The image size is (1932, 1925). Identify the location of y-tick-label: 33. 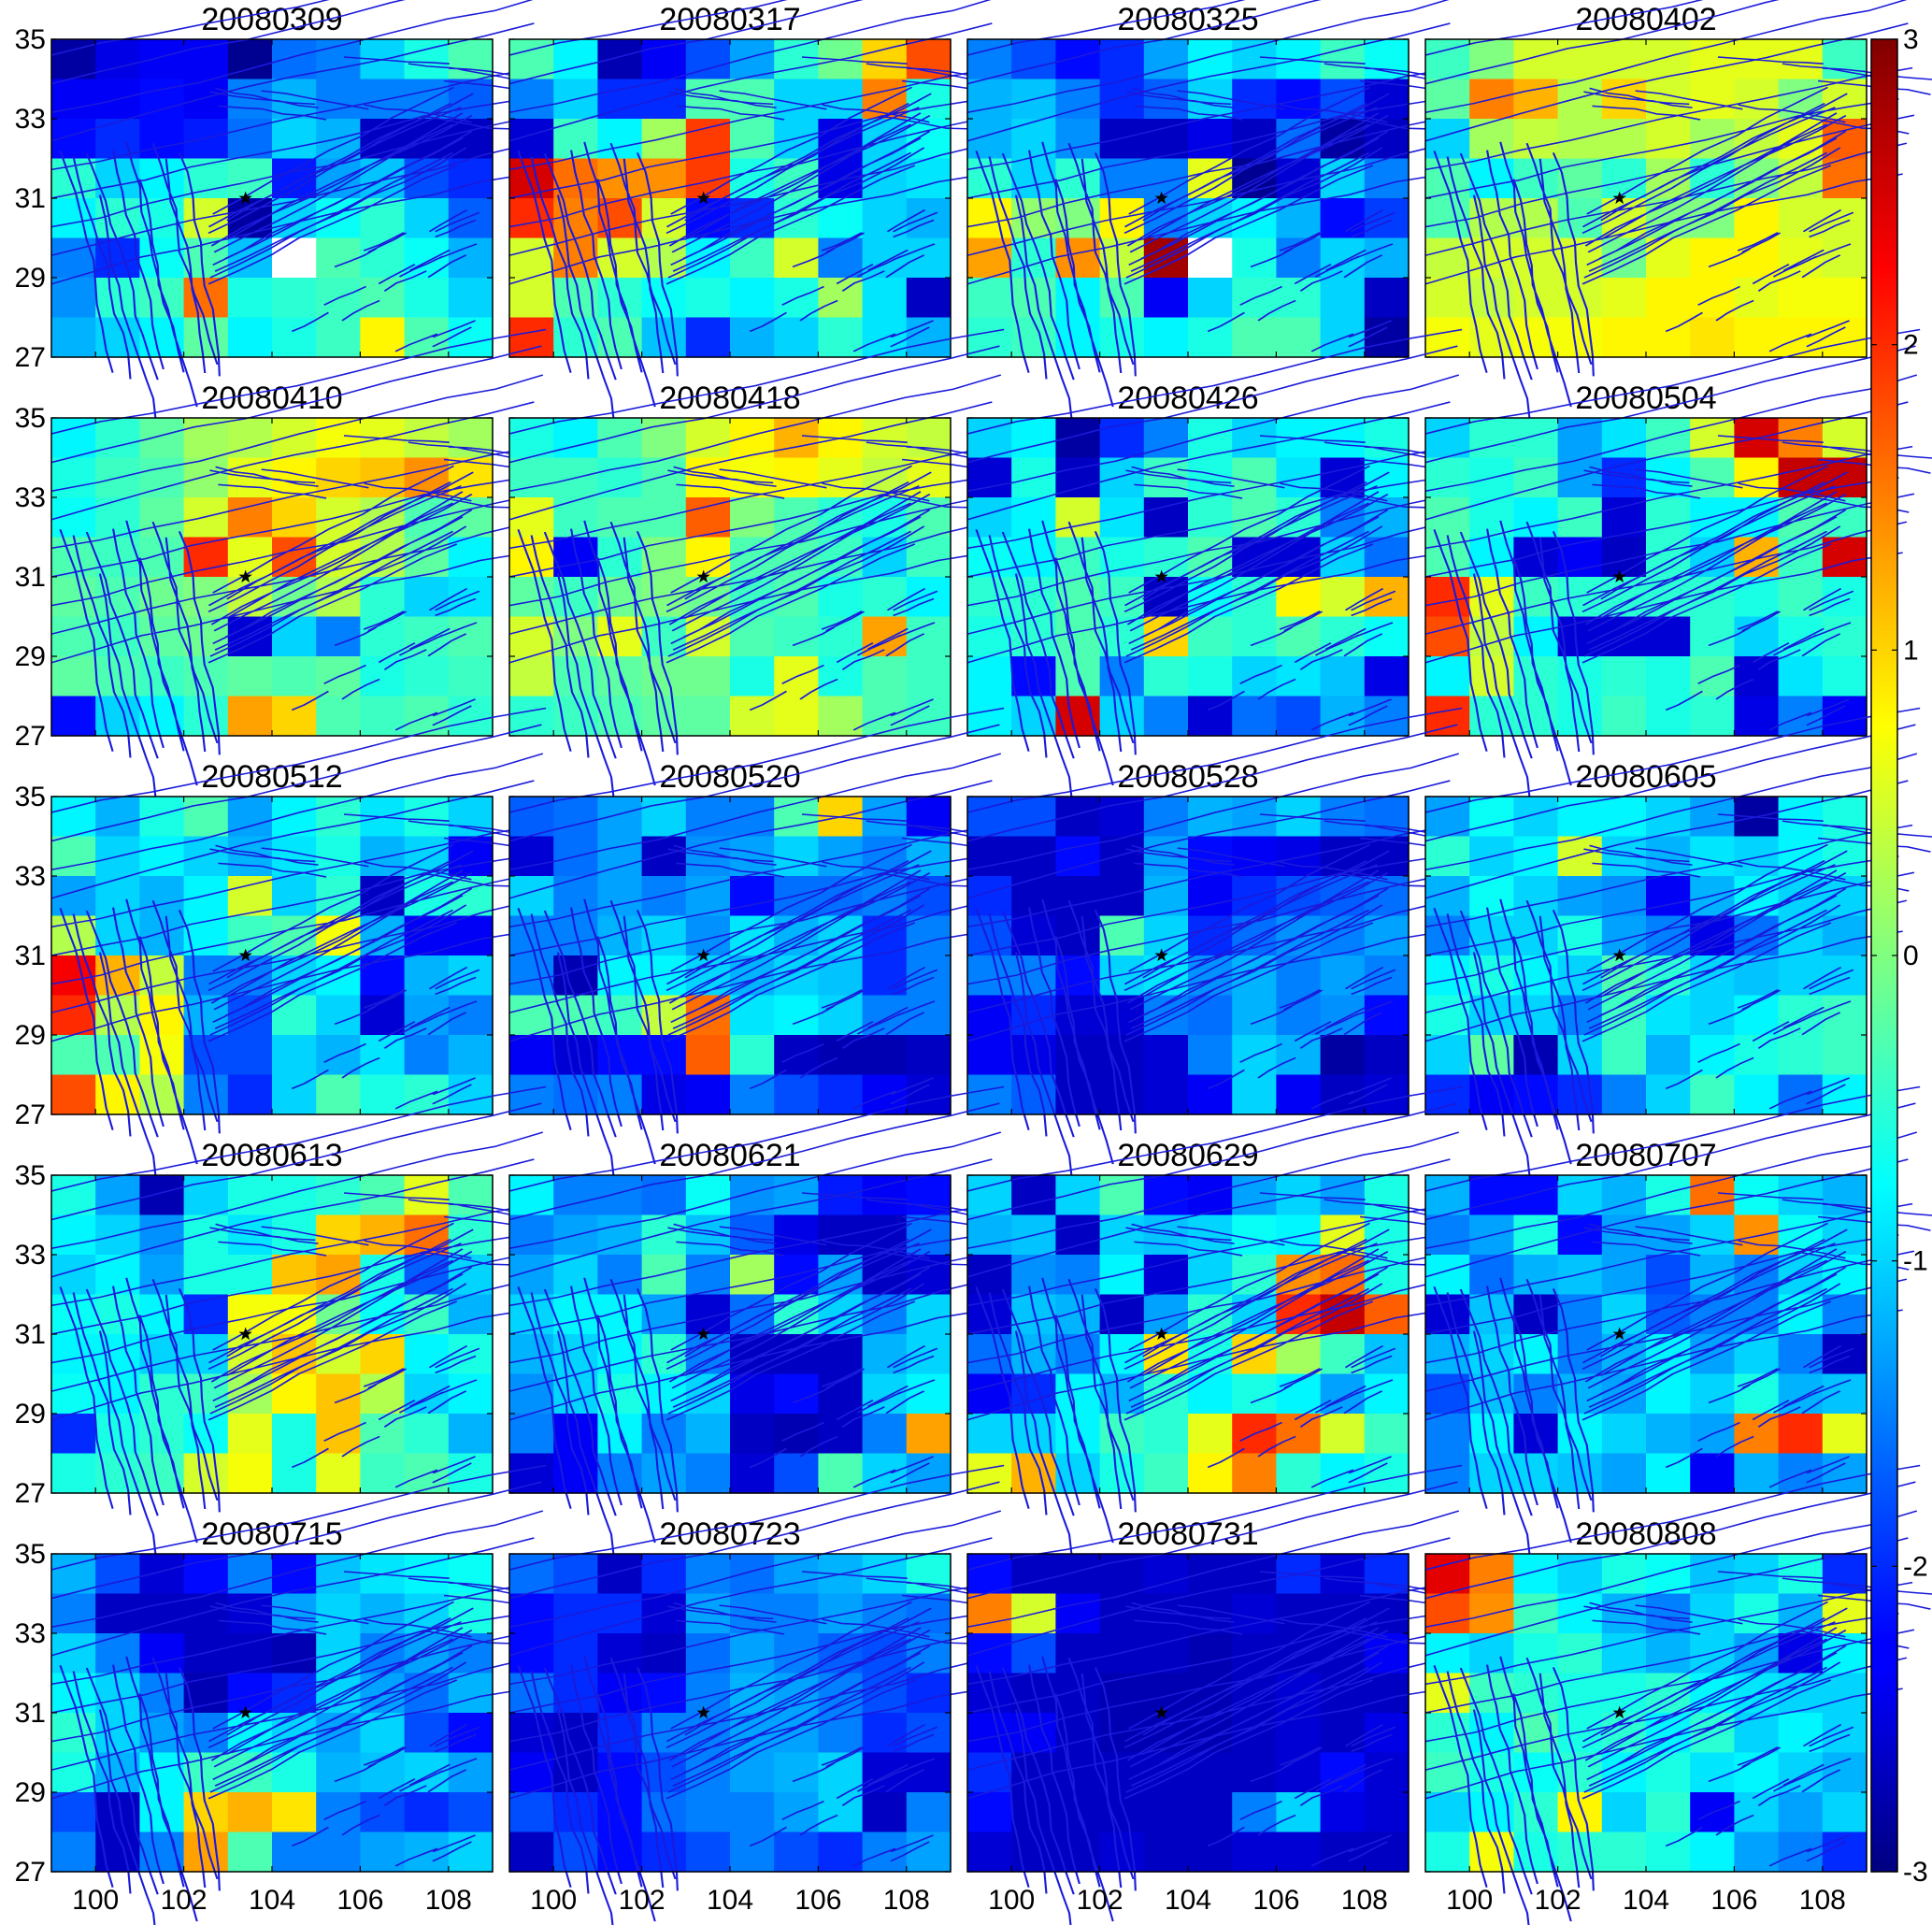
(30, 876).